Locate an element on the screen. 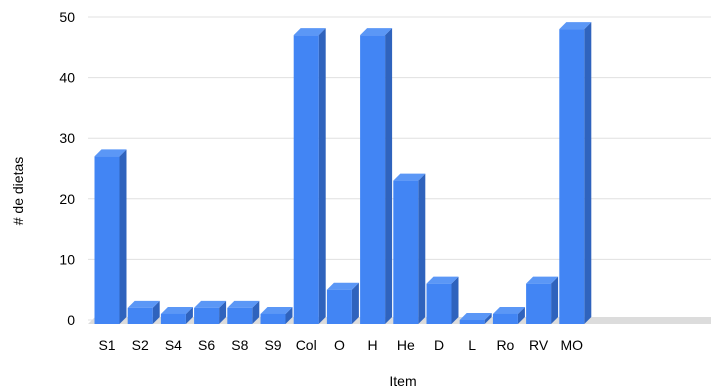 The width and height of the screenshot is (711, 391). y-tick-label: 50 is located at coordinates (67, 17).